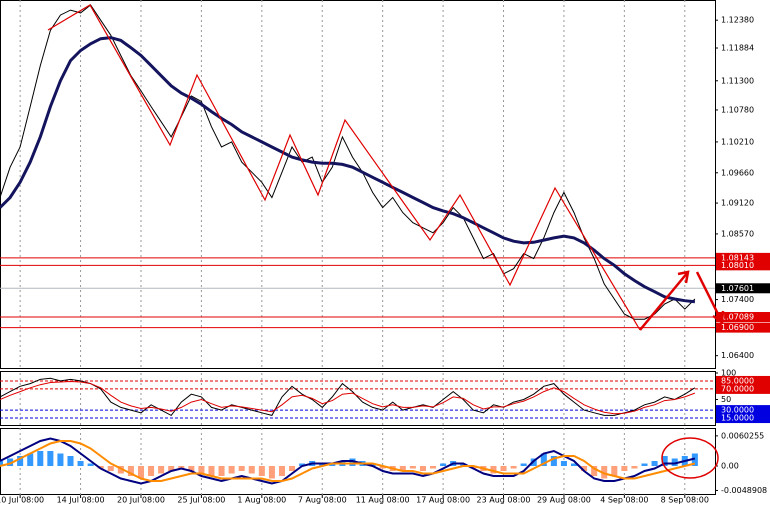 The image size is (770, 505). Describe the element at coordinates (728, 373) in the screenshot. I see `y-tick-label: 100` at that location.